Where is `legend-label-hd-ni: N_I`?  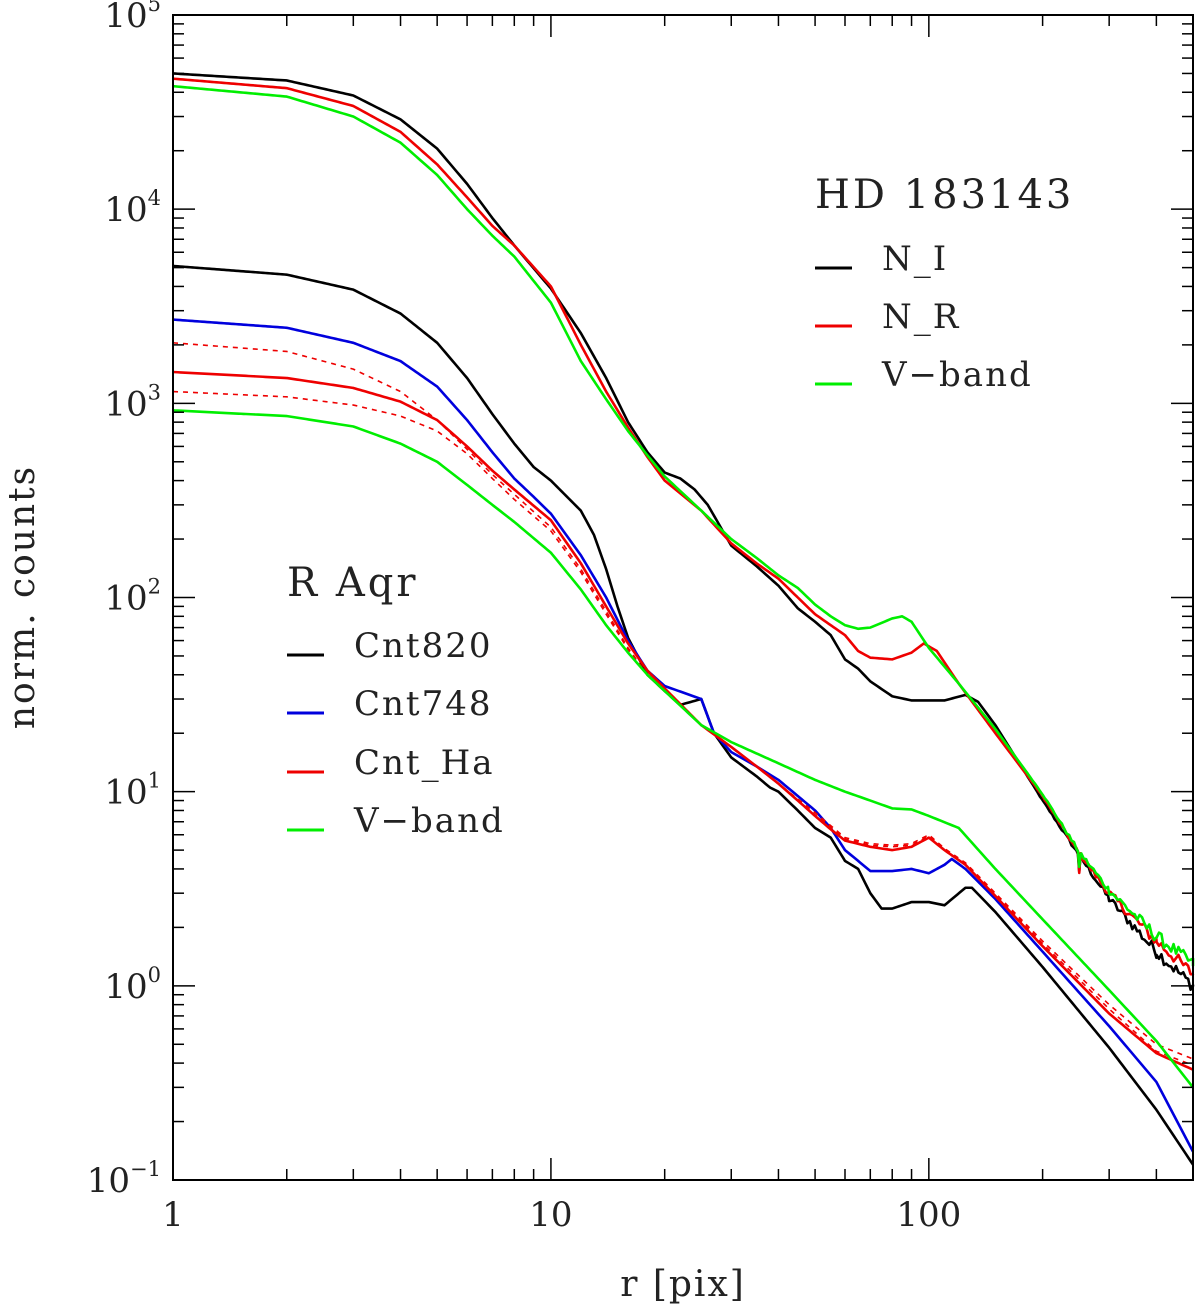
legend-label-hd-ni: N_I is located at coordinates (915, 259).